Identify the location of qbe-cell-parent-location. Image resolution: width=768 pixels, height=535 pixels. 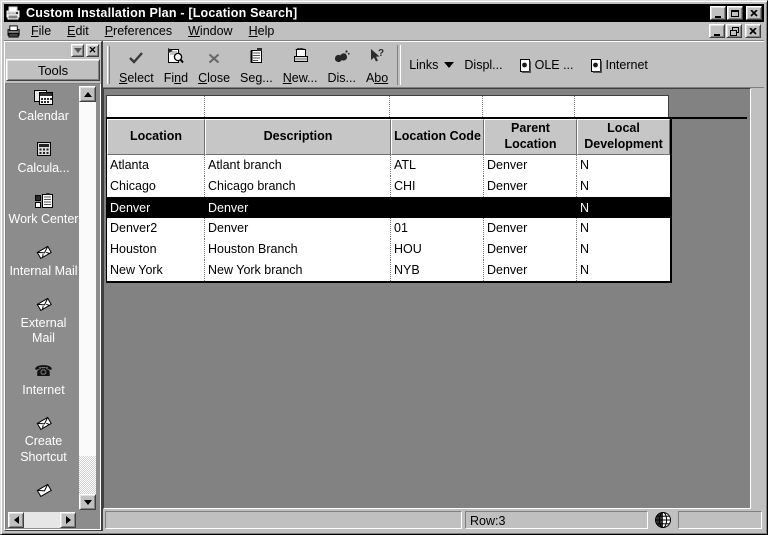
(529, 106).